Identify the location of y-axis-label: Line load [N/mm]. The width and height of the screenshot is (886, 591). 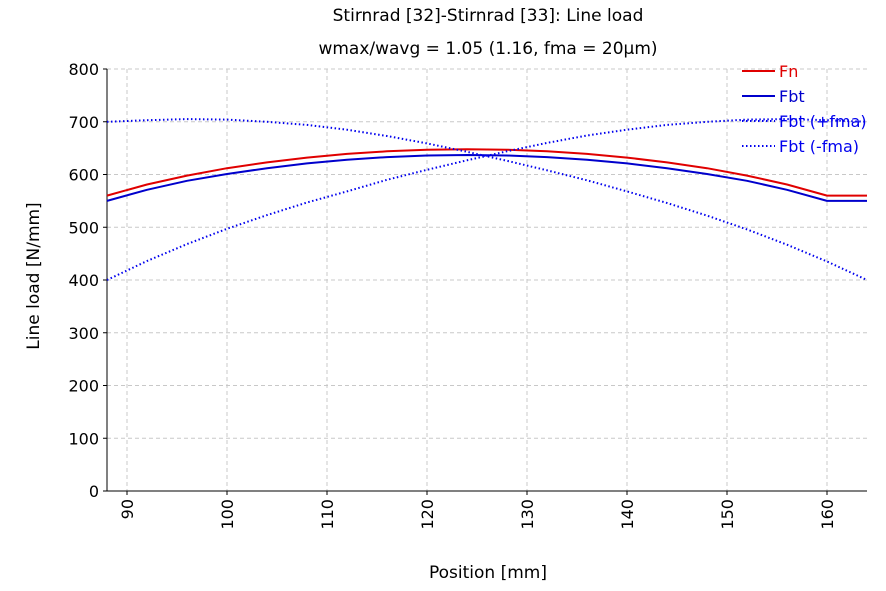
(34, 275).